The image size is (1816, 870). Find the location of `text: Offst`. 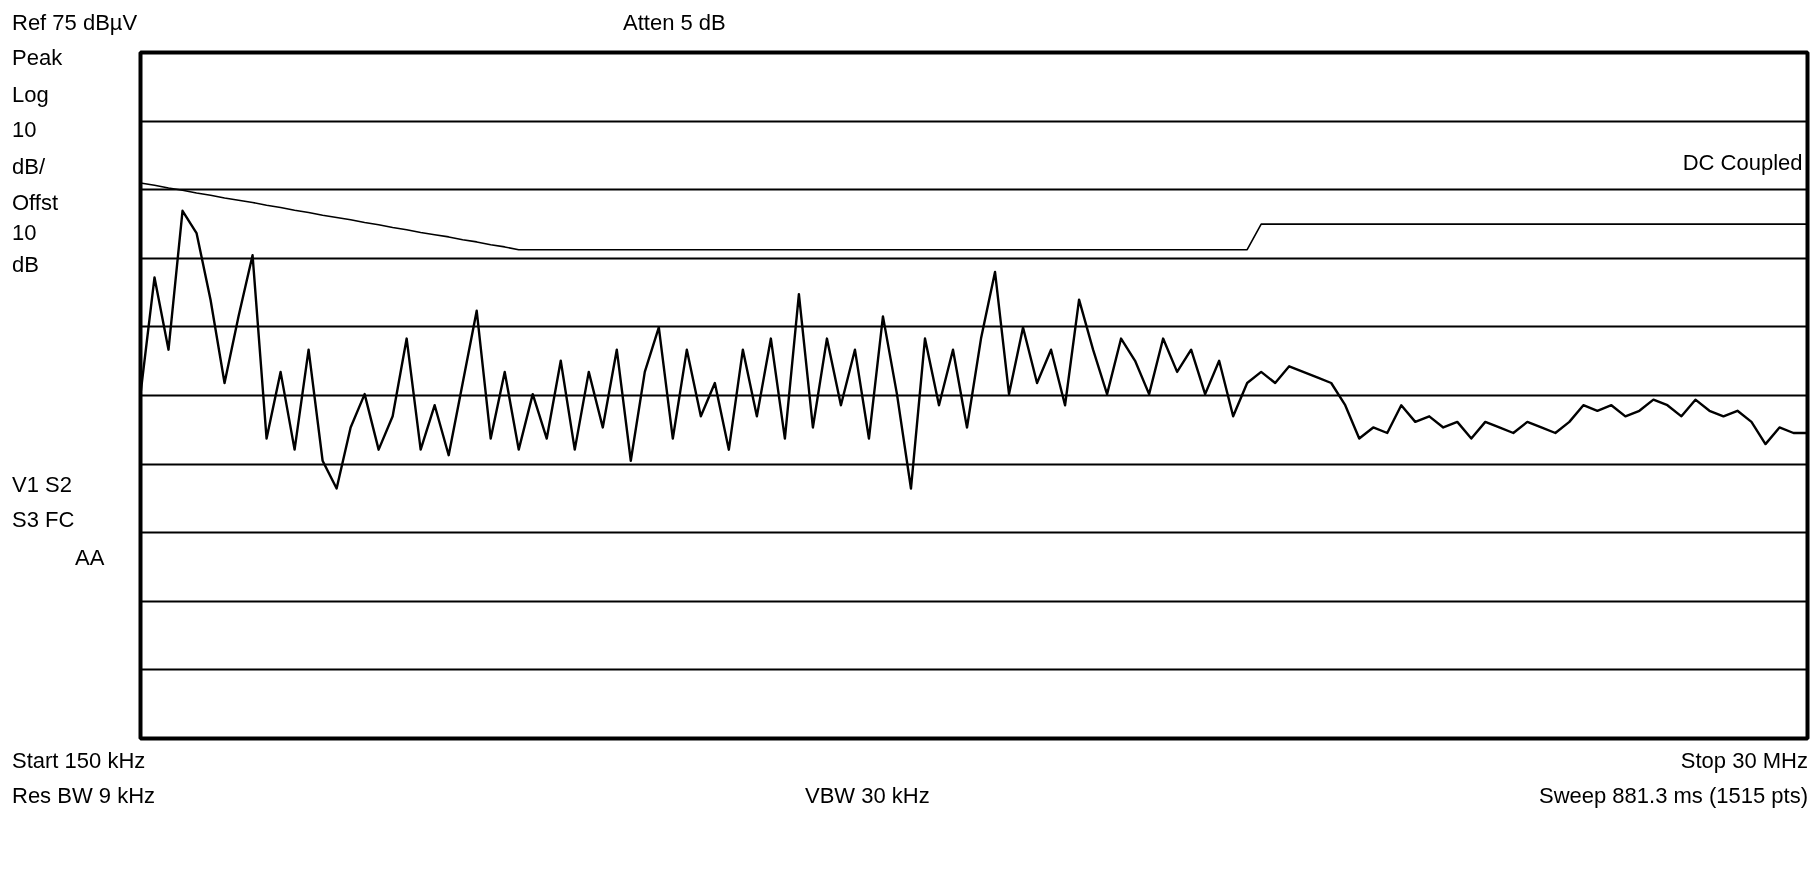

text: Offst is located at coordinates (35, 203).